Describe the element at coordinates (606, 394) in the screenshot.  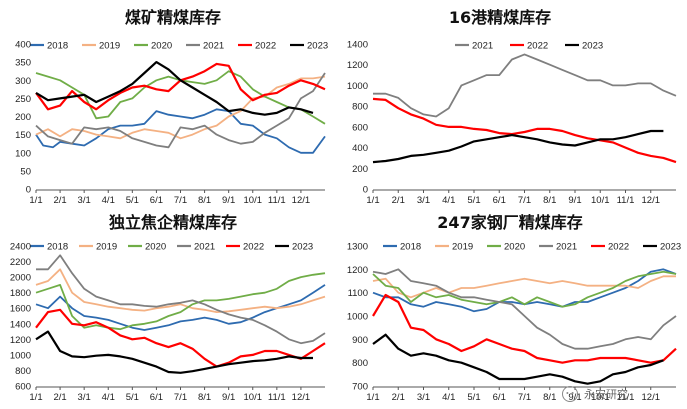
I see `watermark-text: 永安研究` at that location.